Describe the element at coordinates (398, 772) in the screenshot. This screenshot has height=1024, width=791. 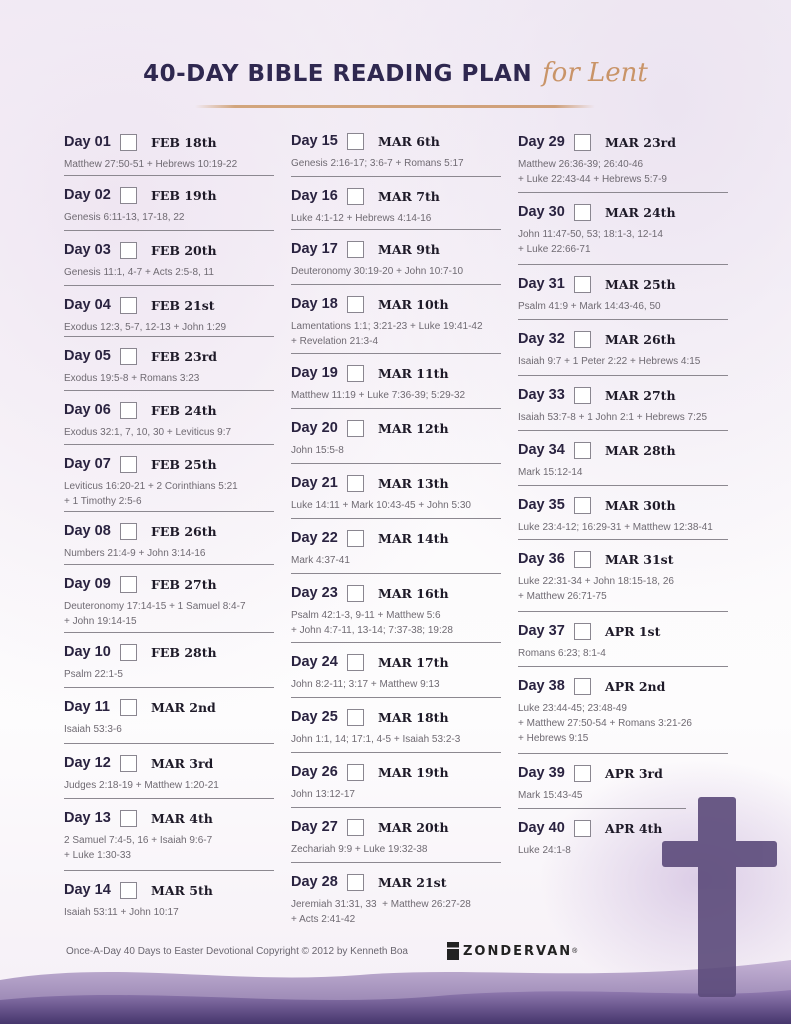
I see `entry-header: Day 26 MAR 19th` at that location.